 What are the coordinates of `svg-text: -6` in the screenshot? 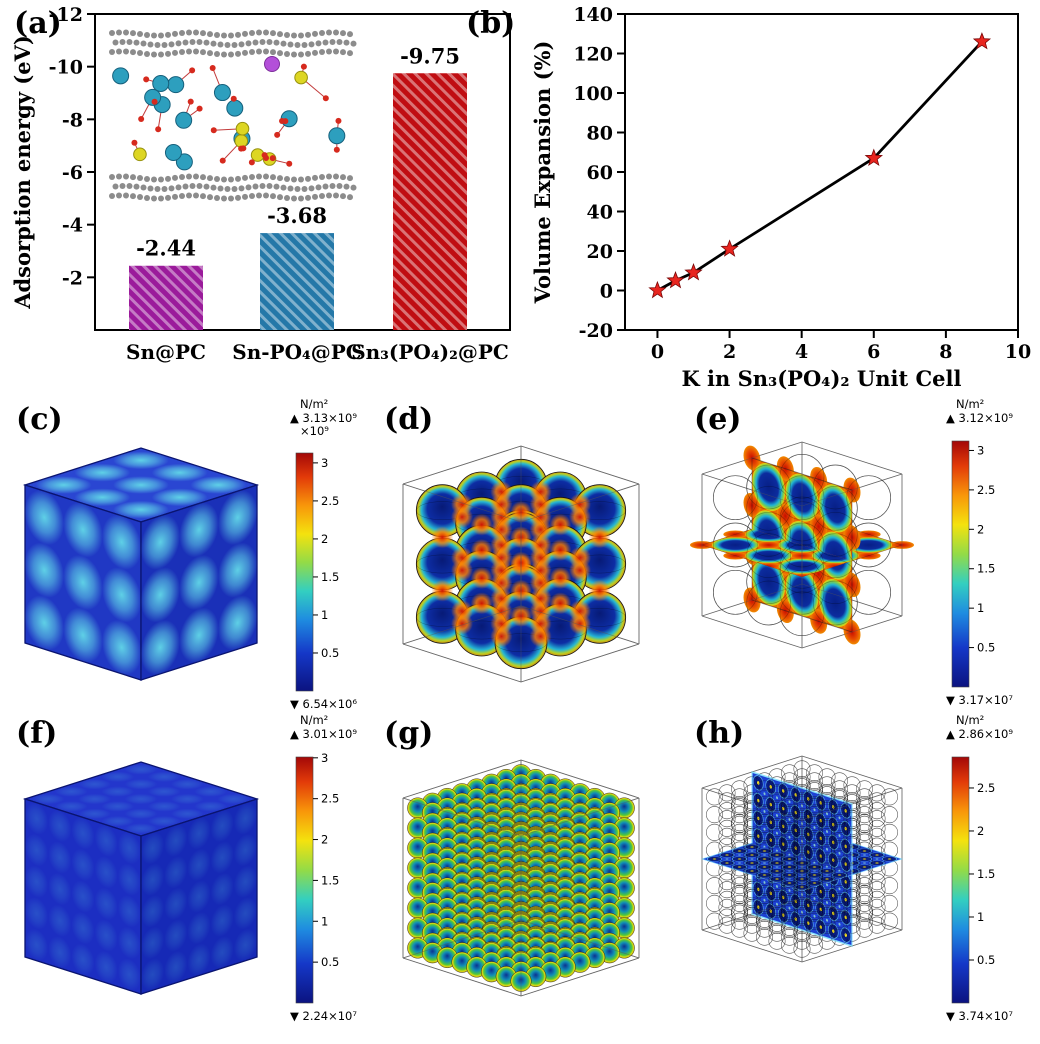 It's located at (72, 173).